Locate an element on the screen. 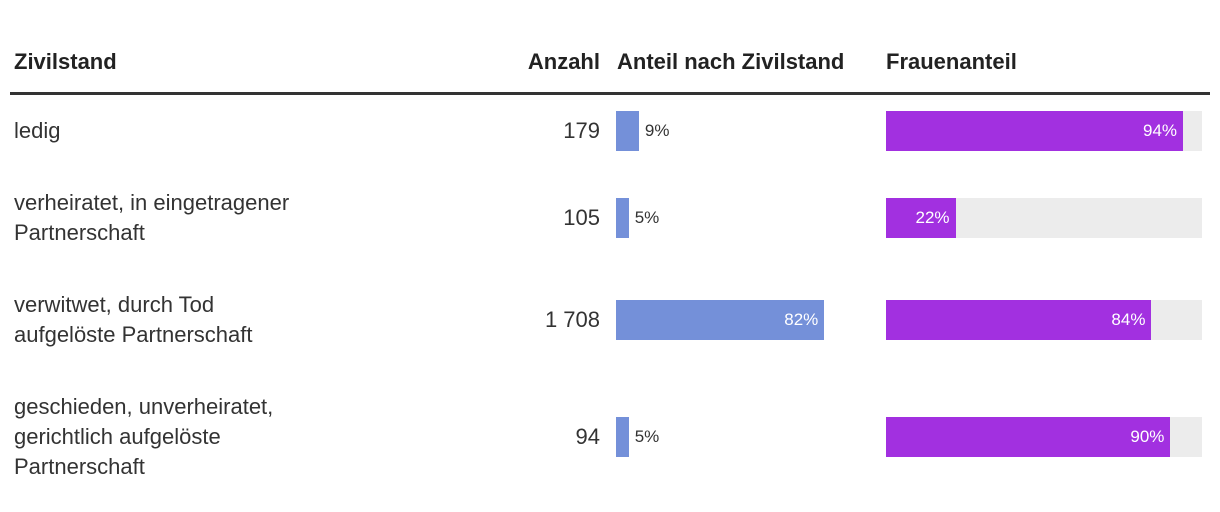  row-label: ledig is located at coordinates (37, 130).